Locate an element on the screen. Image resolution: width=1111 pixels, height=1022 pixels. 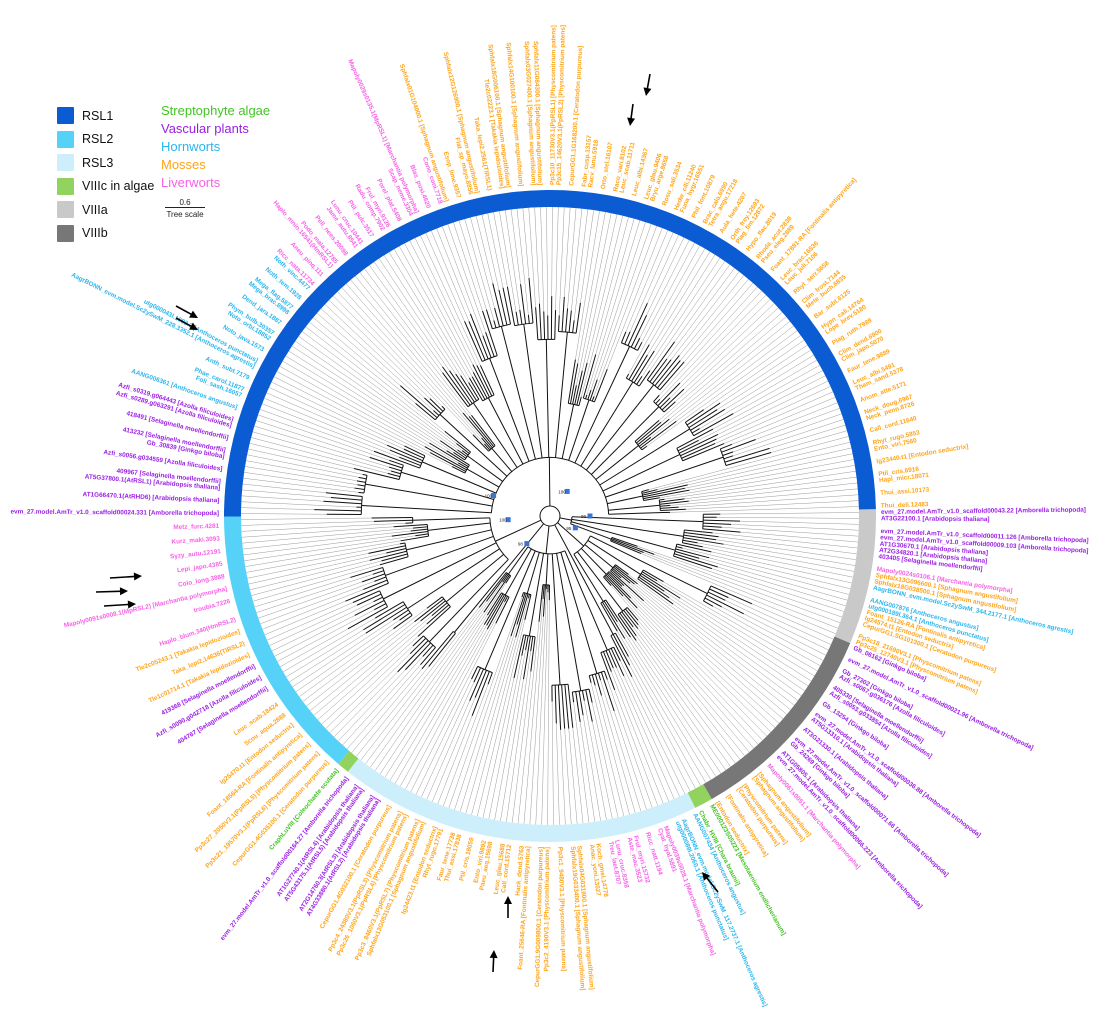
bootstrap-marker is located at coordinates (494, 495).